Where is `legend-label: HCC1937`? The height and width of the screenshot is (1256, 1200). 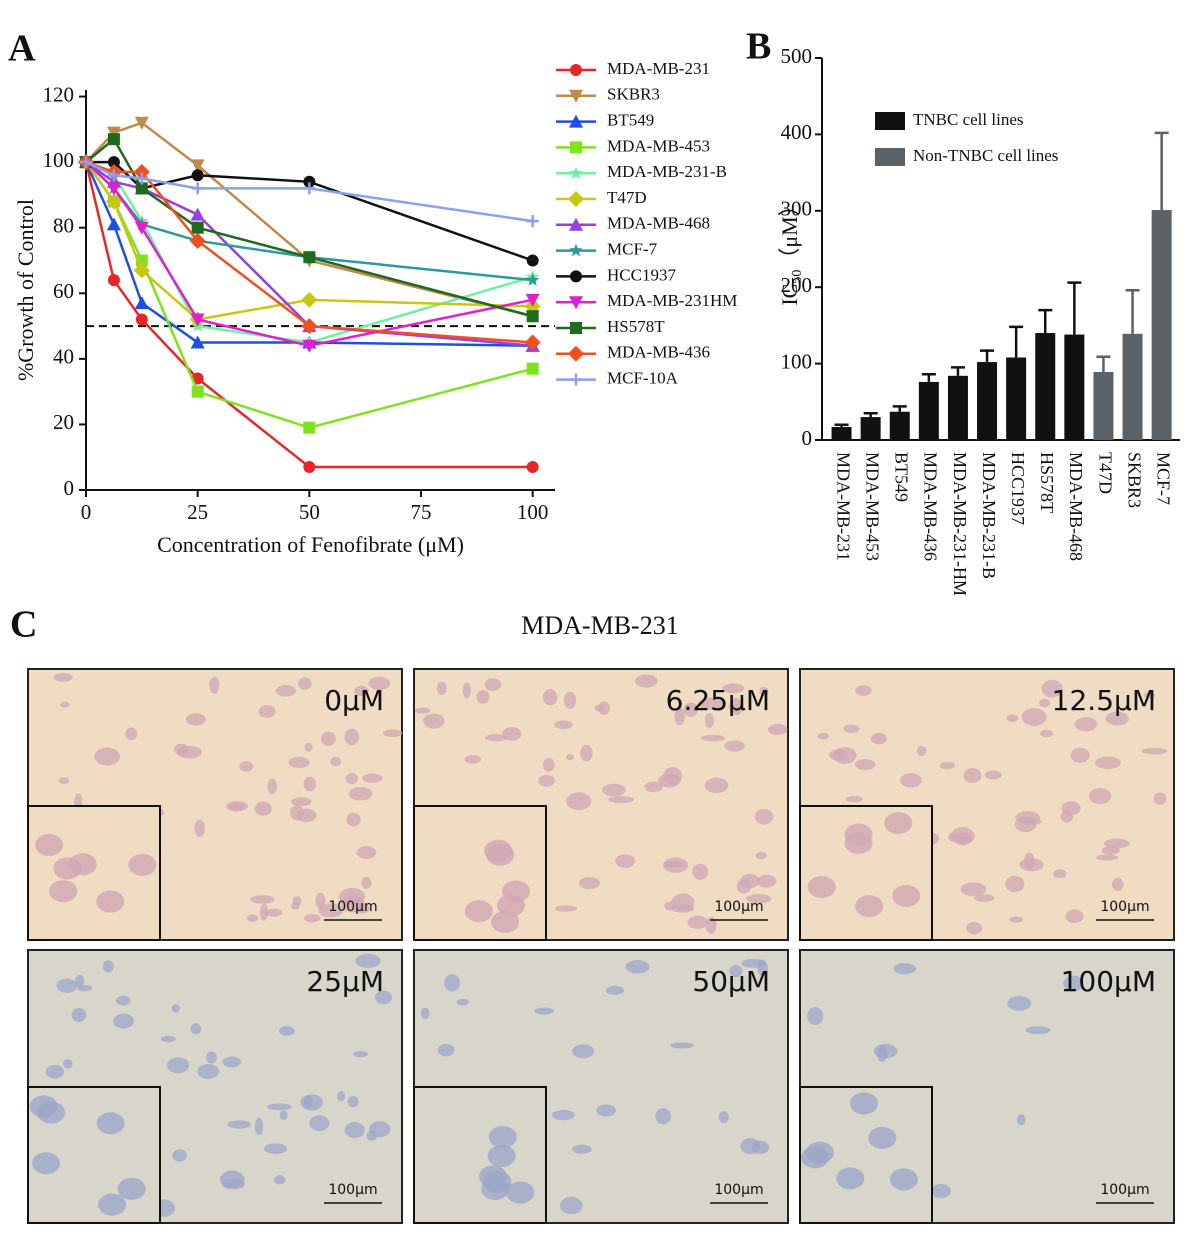 legend-label: HCC1937 is located at coordinates (641, 274).